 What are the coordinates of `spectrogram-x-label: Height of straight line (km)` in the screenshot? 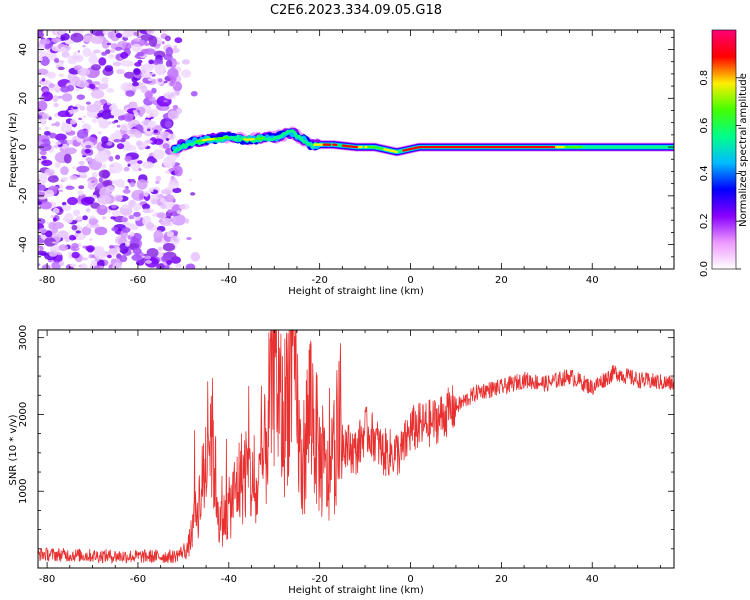 It's located at (356, 291).